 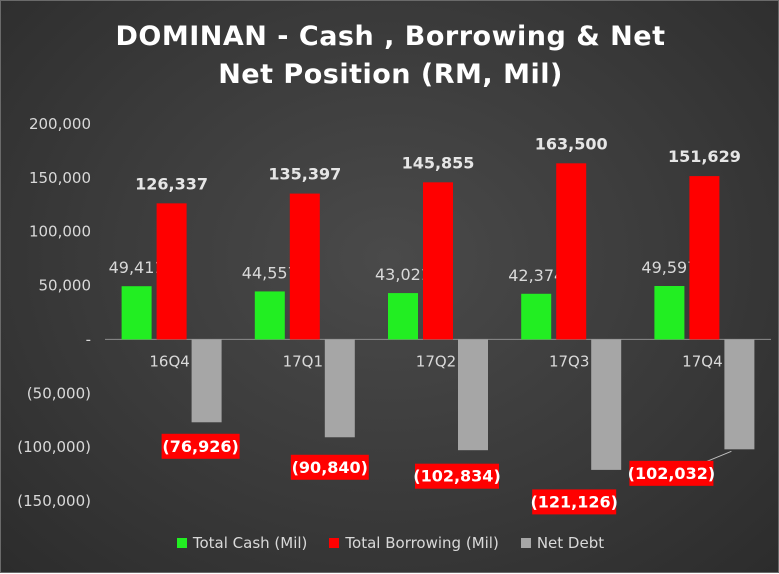 I want to click on y-tick-label: (150,000), so click(x=54, y=501).